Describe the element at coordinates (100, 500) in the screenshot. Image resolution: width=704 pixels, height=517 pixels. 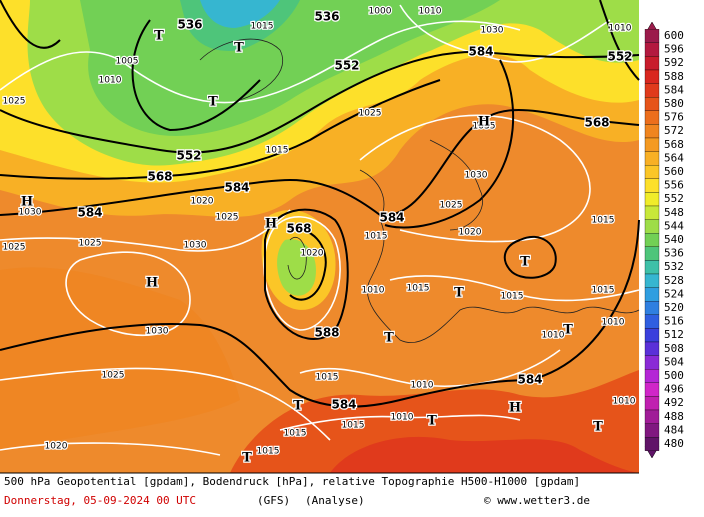
I see `footer-date: Donnerstag, 05-09-2024 00 UTC` at that location.